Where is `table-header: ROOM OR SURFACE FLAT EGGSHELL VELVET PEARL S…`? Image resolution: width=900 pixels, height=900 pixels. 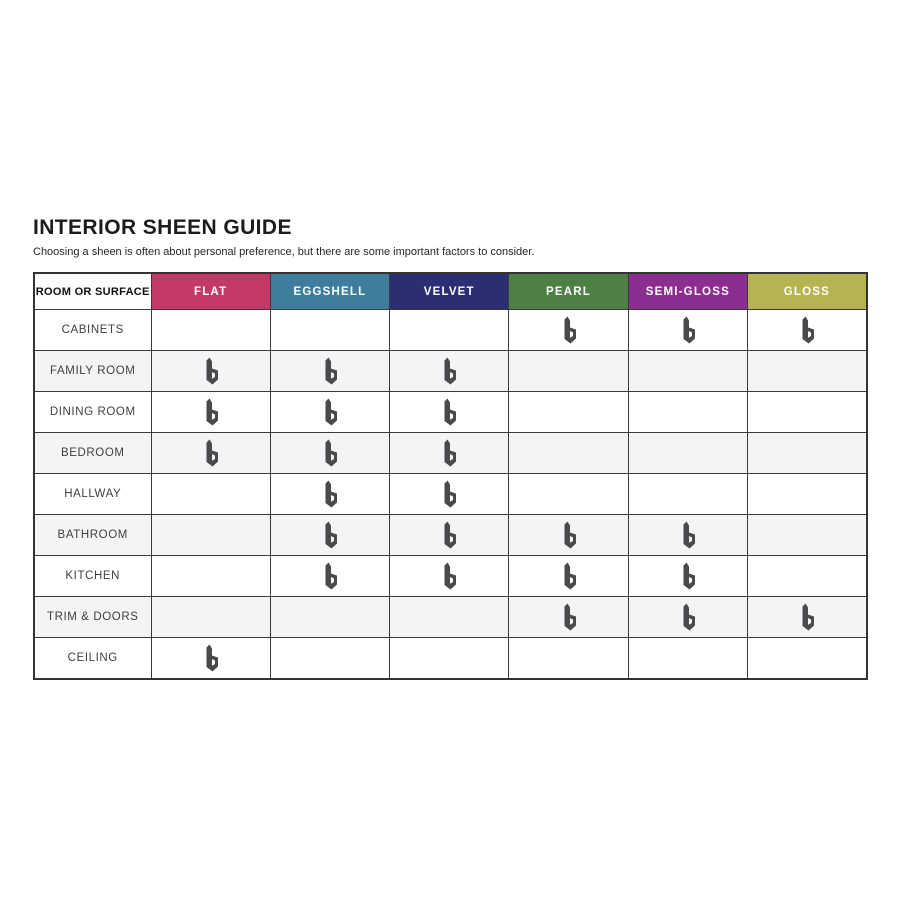 table-header: ROOM OR SURFACE FLAT EGGSHELL VELVET PEARL S… is located at coordinates (450, 291).